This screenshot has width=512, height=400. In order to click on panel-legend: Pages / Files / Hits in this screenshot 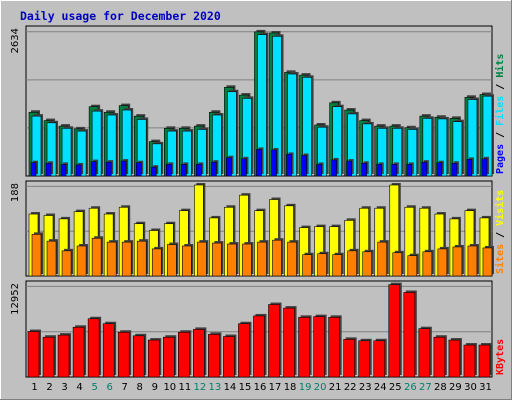, I will do `click(500, 114)`.